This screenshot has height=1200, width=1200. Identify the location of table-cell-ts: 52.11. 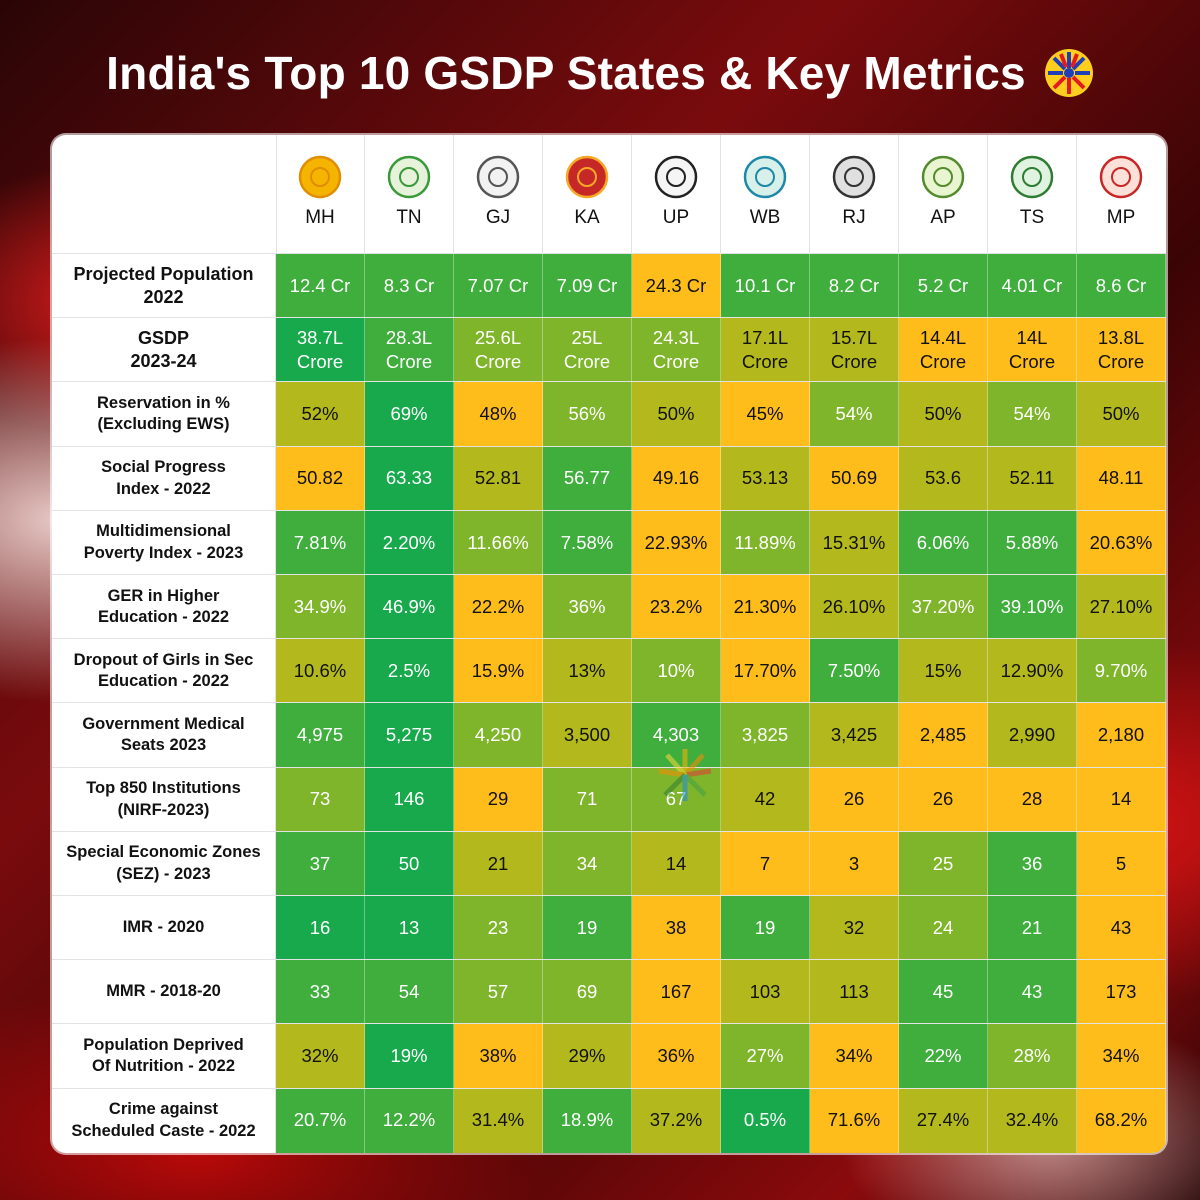
(1032, 478).